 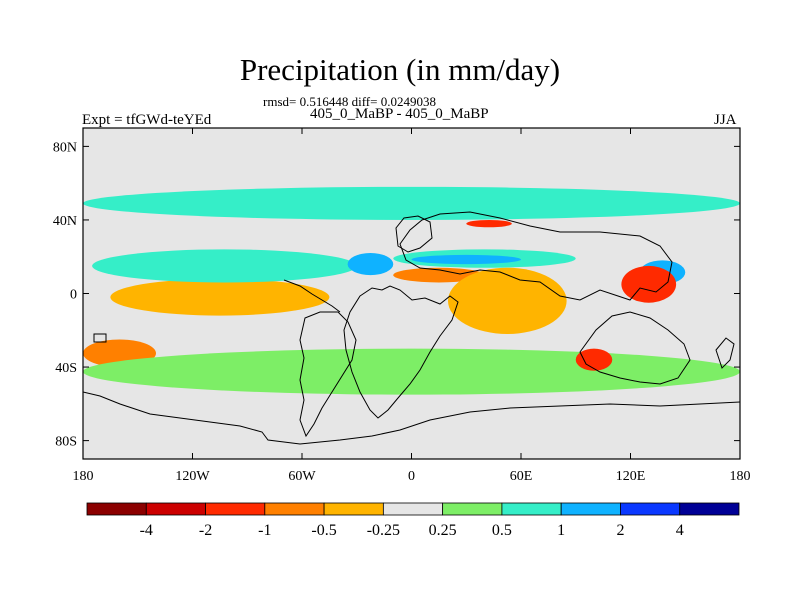 What do you see at coordinates (443, 530) in the screenshot?
I see `colorbar-label-5: 0.25` at bounding box center [443, 530].